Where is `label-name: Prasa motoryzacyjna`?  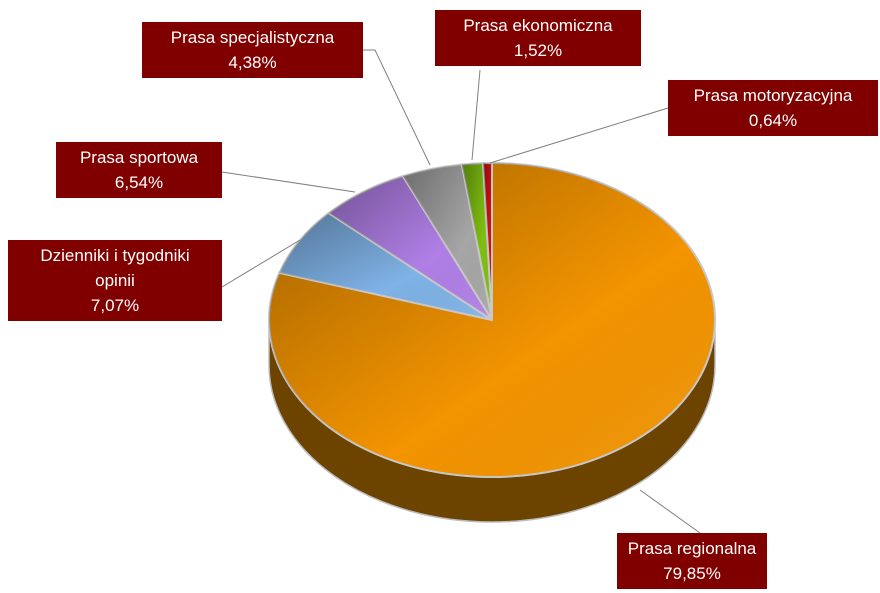 label-name: Prasa motoryzacyjna is located at coordinates (773, 95).